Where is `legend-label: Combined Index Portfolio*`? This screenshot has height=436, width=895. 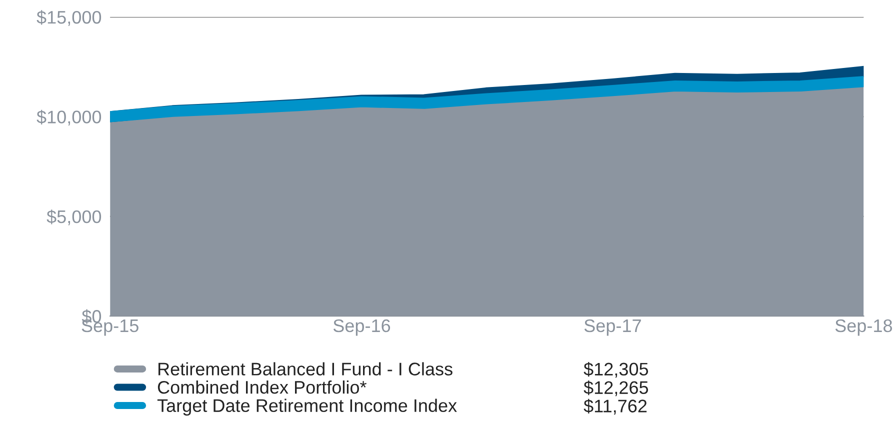 legend-label: Combined Index Portfolio* is located at coordinates (262, 387).